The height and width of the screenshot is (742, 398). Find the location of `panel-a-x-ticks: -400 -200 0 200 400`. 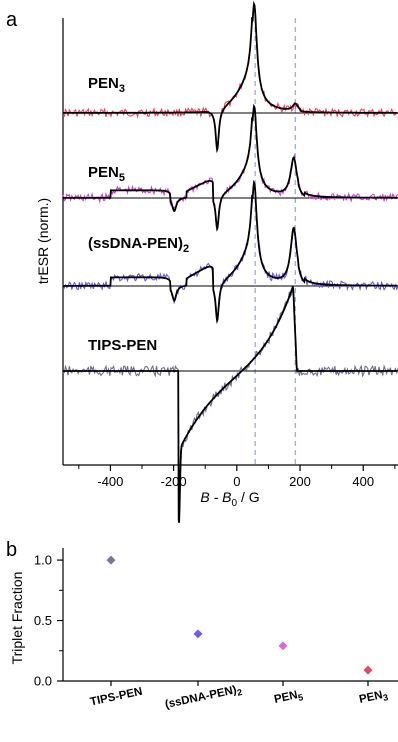

panel-a-x-ticks: -400 -200 0 200 400 is located at coordinates (237, 477).